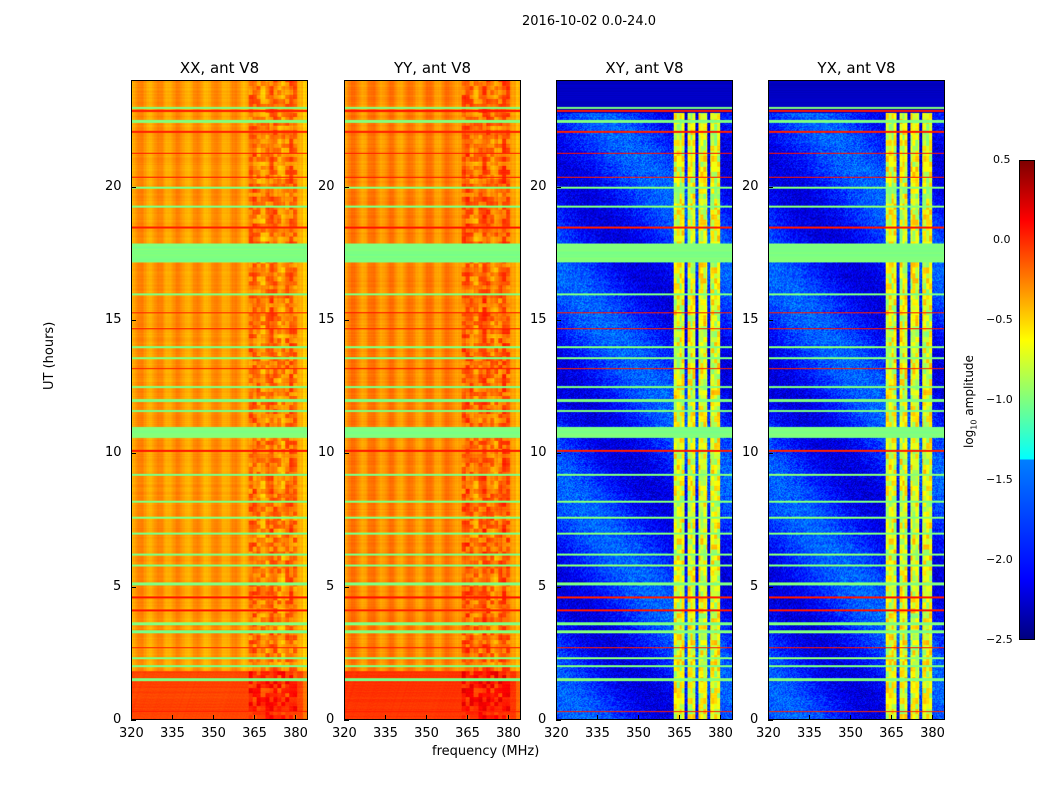 The width and height of the screenshot is (1050, 800). I want to click on figure-title: 2016-10-02 0.0-24.0, so click(589, 21).